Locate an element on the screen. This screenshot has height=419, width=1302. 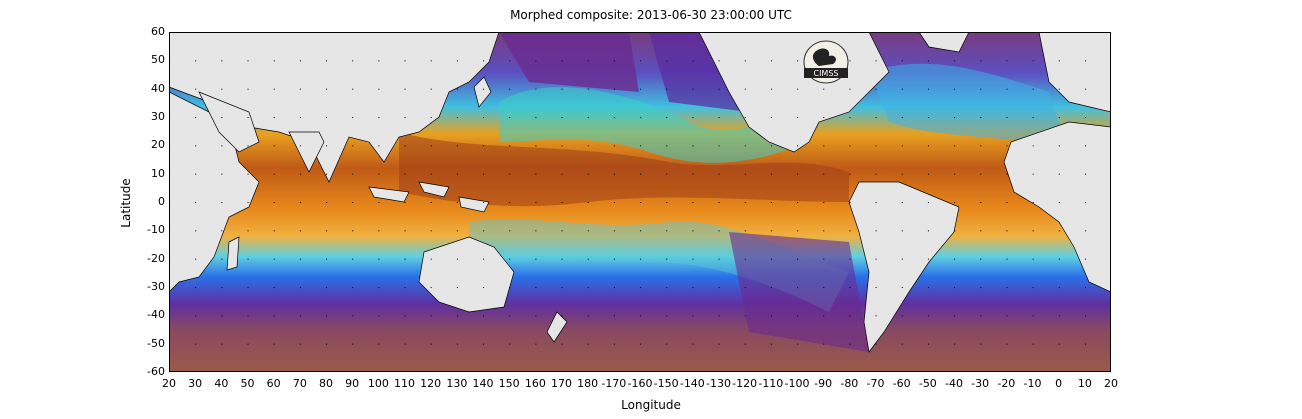
x-tick-label: -150 is located at coordinates (666, 383).